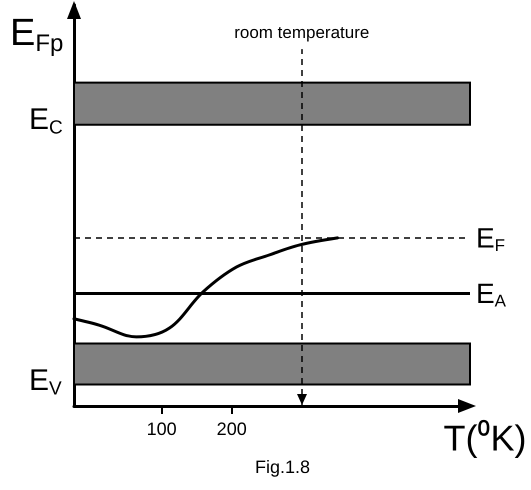 Image resolution: width=531 pixels, height=490 pixels. I want to click on x-axis-title: T(⁰K), so click(485, 438).